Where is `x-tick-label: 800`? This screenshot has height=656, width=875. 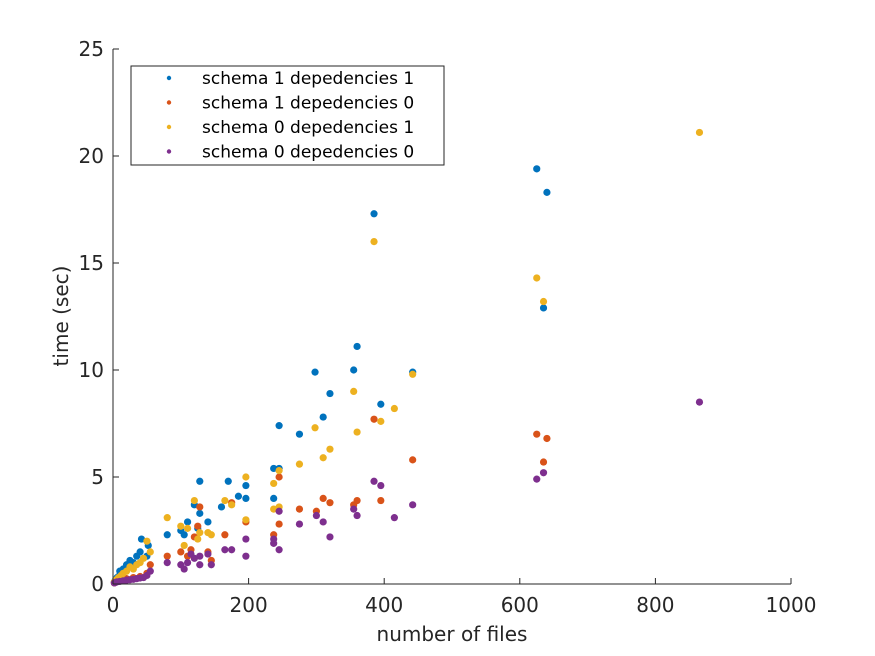 x-tick-label: 800 is located at coordinates (655, 605).